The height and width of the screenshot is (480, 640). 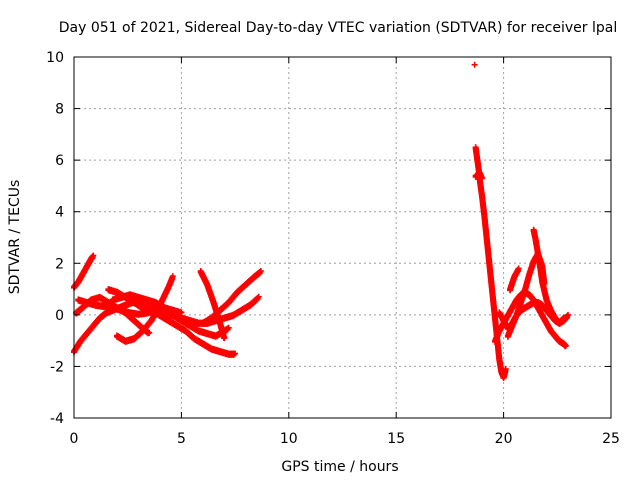 I want to click on series-sat-g, so click(x=144, y=309).